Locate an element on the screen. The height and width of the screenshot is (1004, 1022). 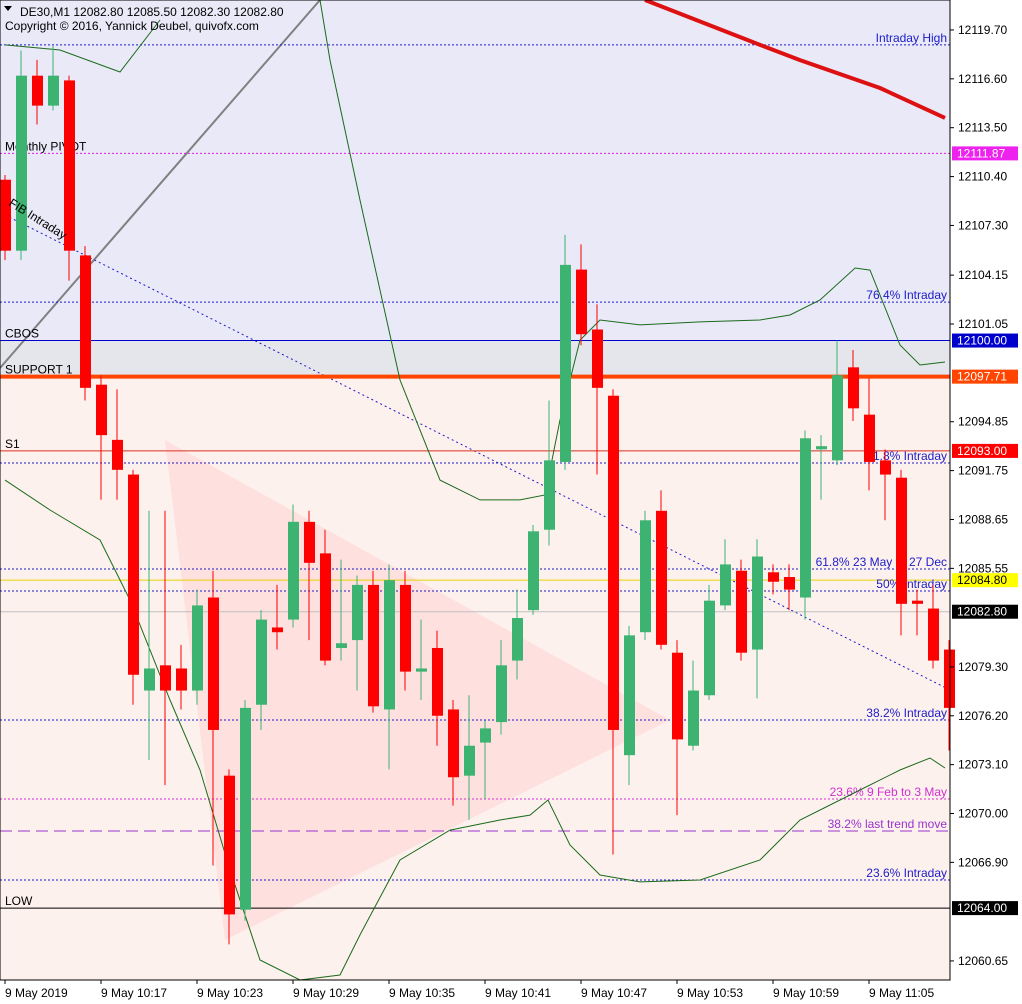
menu-arrow is located at coordinates (8, 8).